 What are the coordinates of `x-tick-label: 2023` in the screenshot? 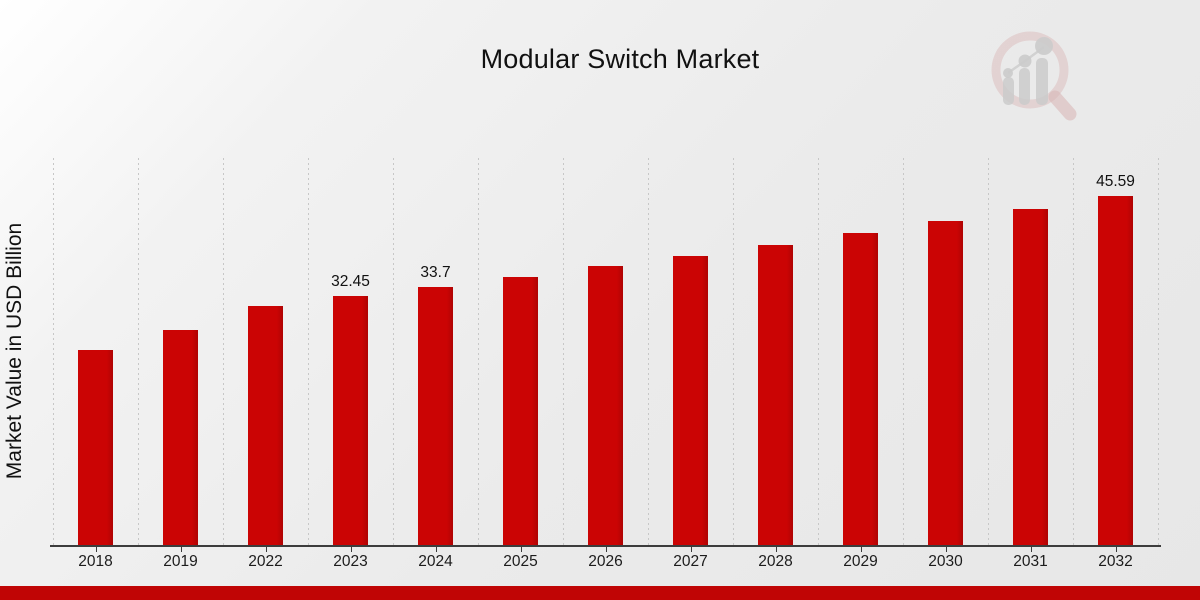 It's located at (350, 561).